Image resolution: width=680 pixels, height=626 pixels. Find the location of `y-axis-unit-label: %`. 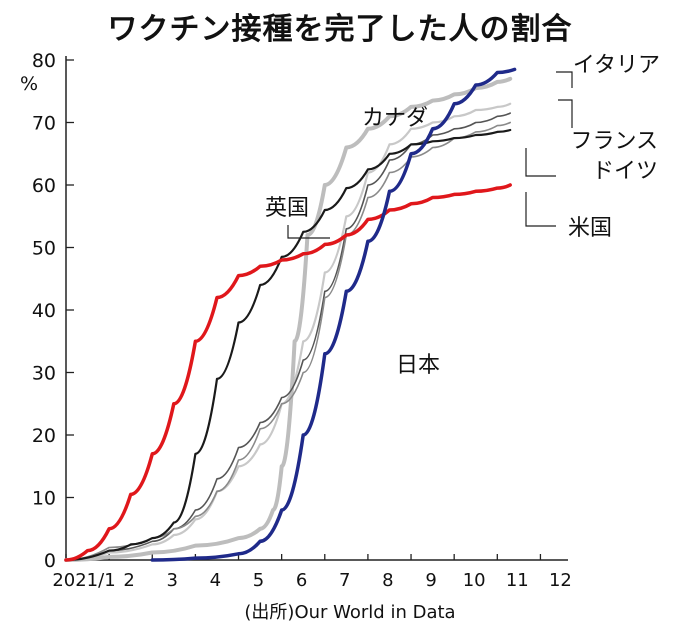

y-axis-unit-label: % is located at coordinates (29, 84).